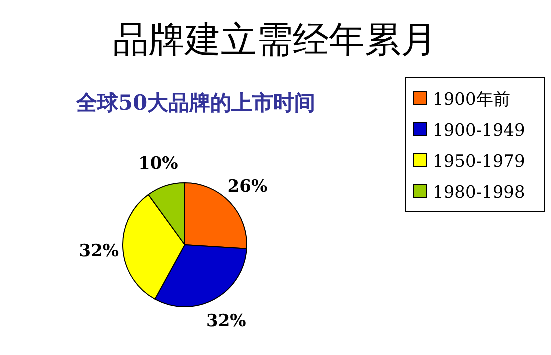 This screenshot has width=551, height=355. What do you see at coordinates (275, 40) in the screenshot?
I see `chart-title: 品牌建立需经年累月` at bounding box center [275, 40].